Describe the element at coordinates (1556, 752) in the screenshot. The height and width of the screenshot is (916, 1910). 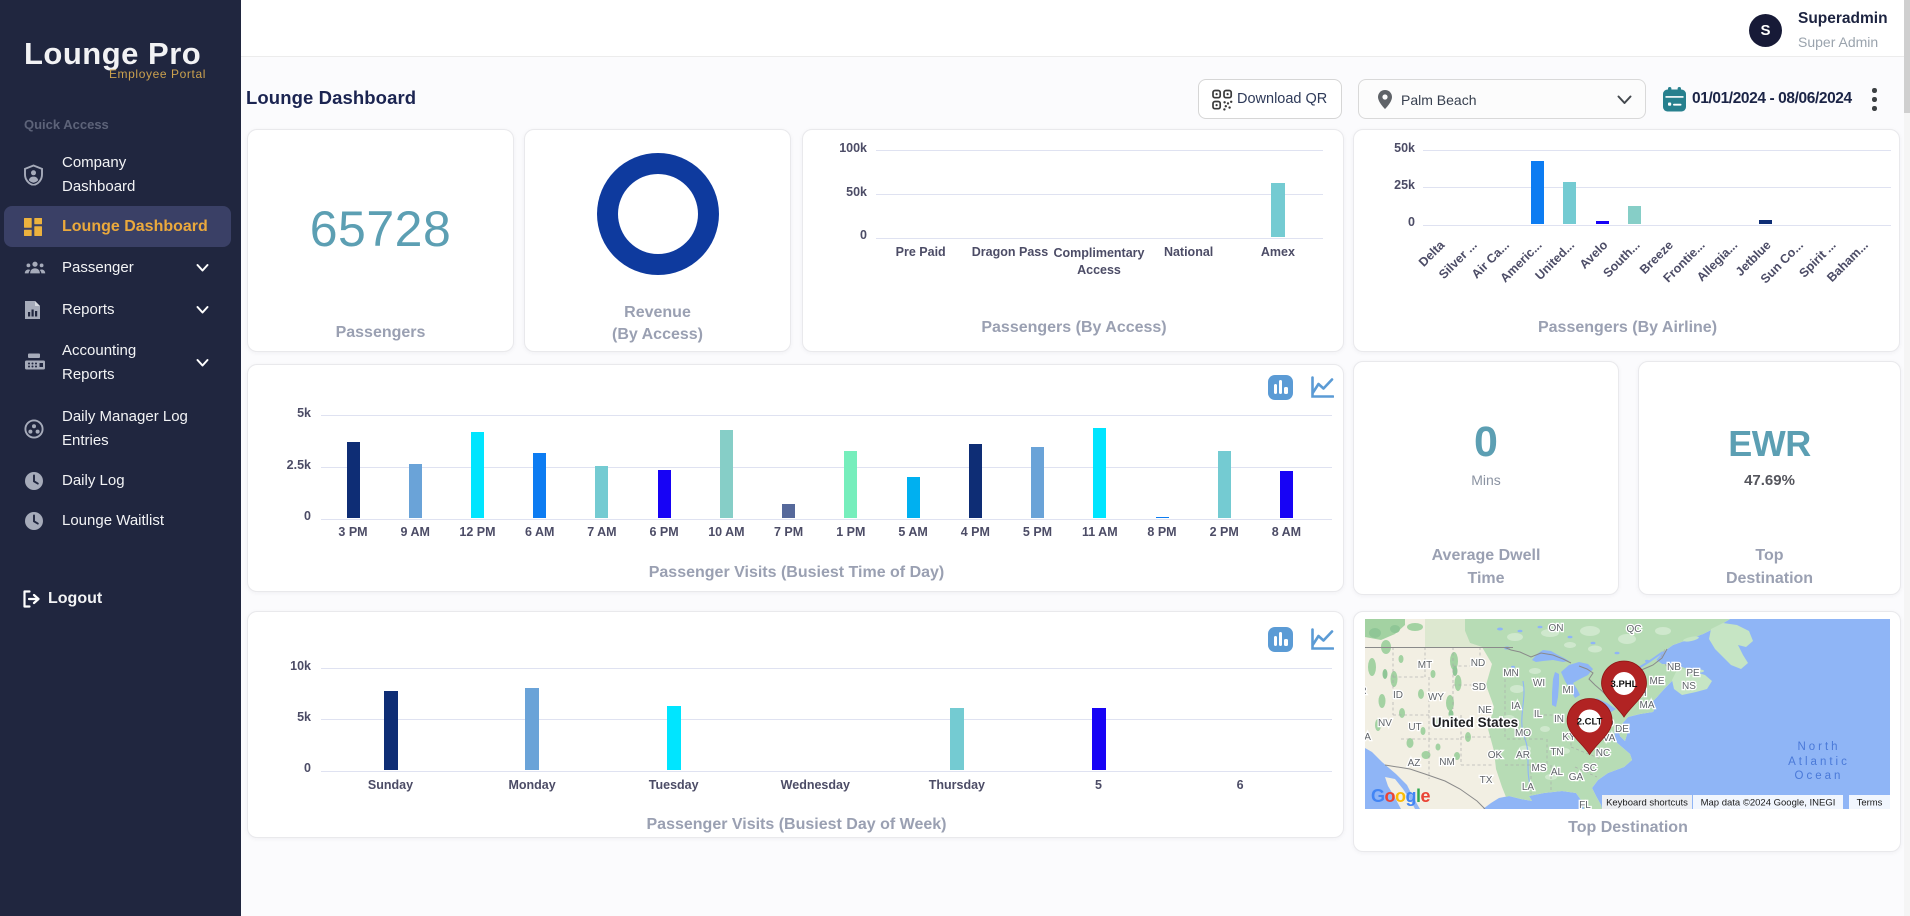
I see `svg-text: TN` at that location.